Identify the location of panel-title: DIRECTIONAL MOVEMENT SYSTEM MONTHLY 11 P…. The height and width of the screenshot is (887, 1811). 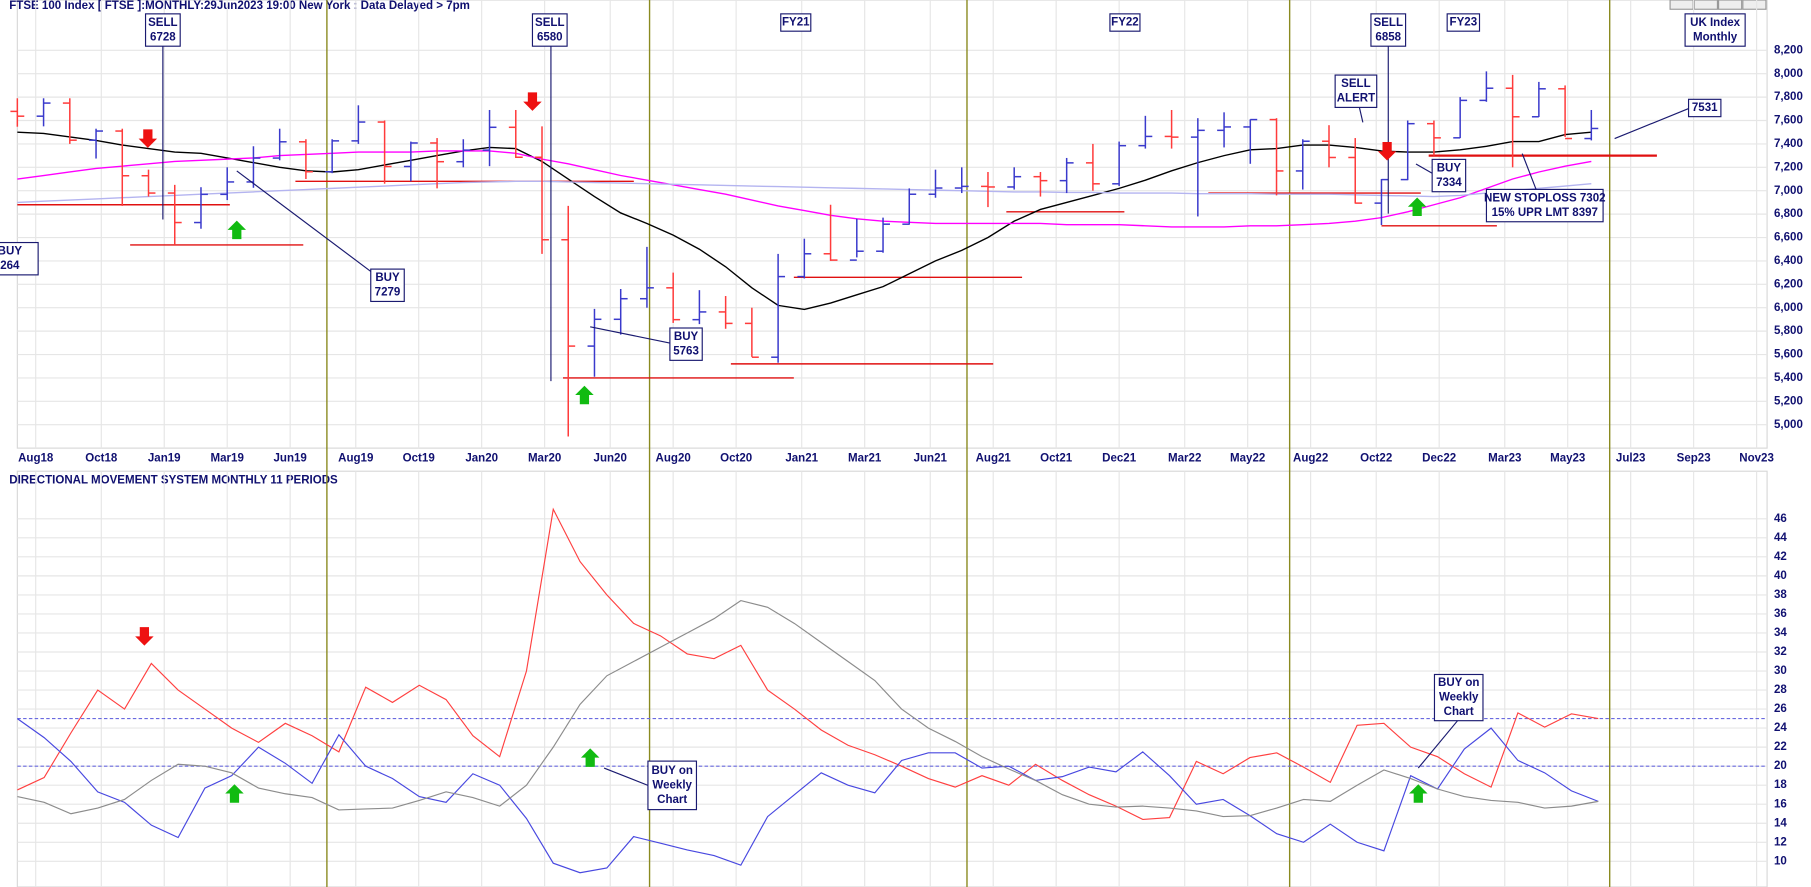
(173, 481).